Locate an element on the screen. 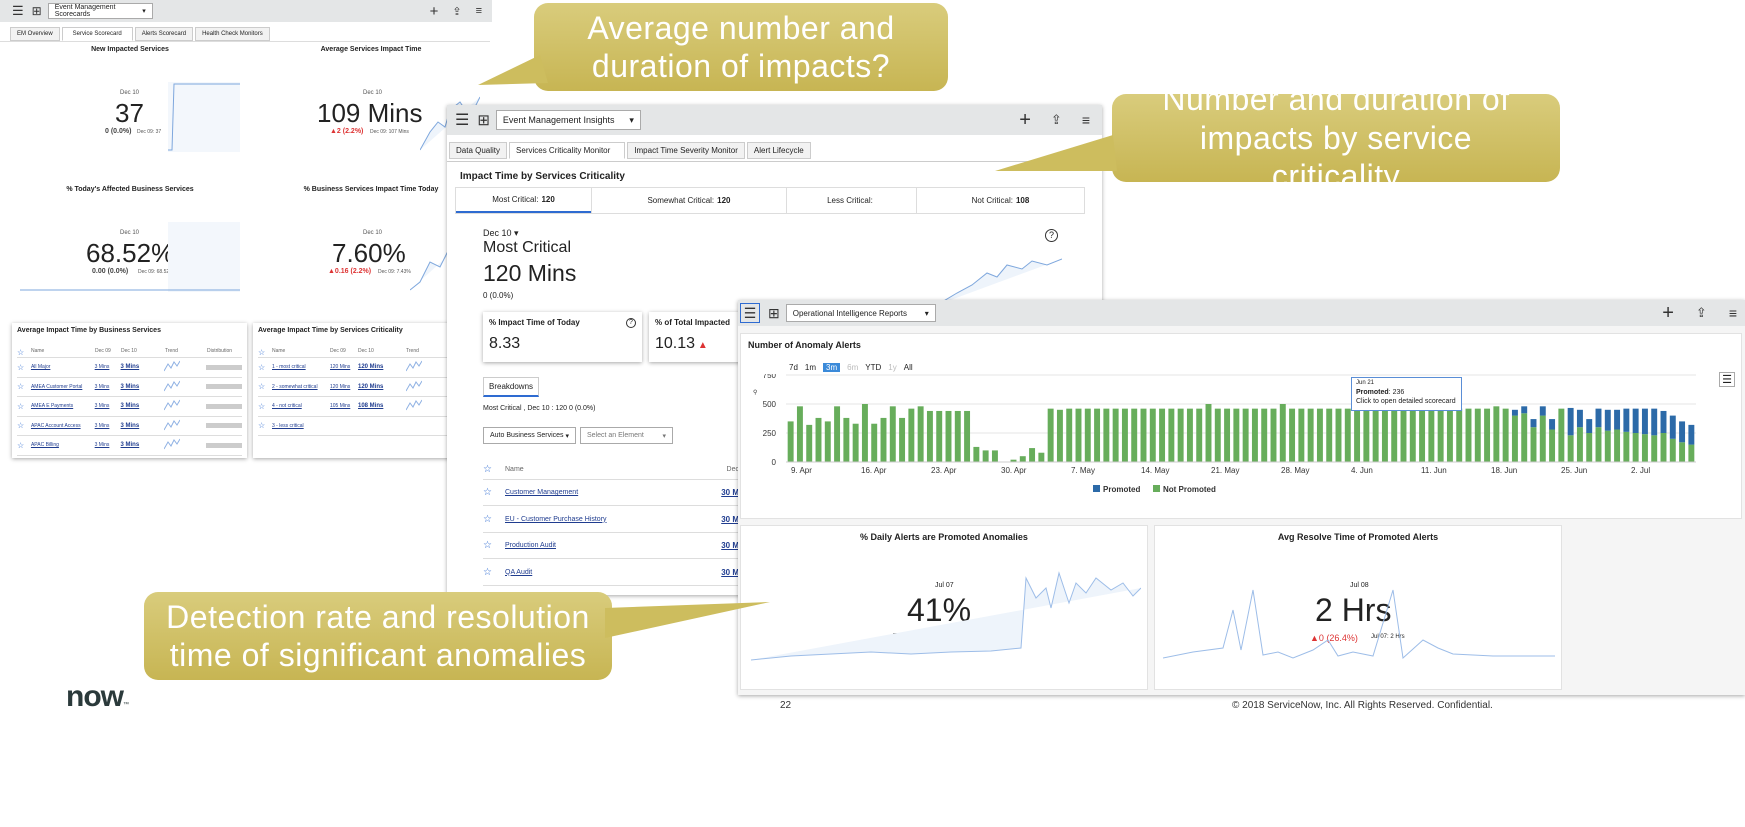  card-total-impacted: % of Total Impacted 10.13 ▲ is located at coordinates (696, 337).